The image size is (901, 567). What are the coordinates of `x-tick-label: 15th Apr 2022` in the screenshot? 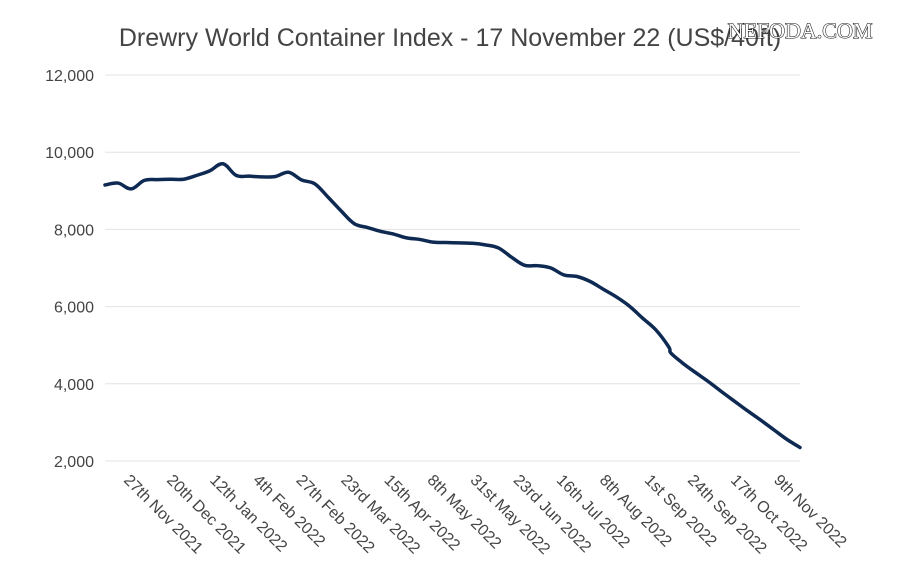 It's located at (422, 513).